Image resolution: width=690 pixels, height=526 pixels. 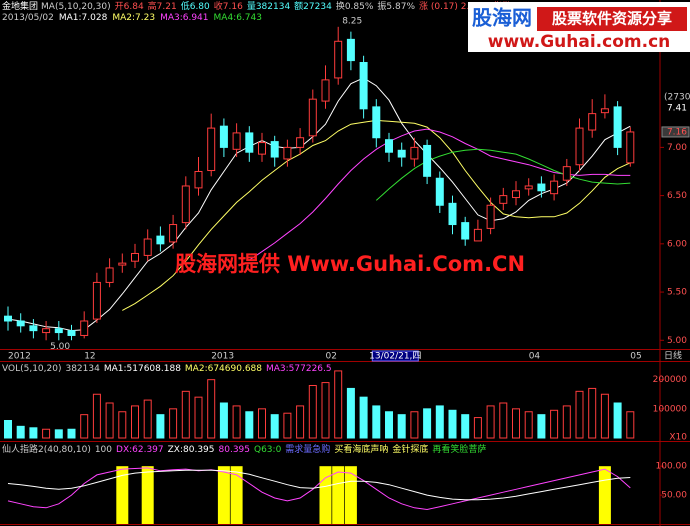 What do you see at coordinates (502, 18) in the screenshot?
I see `logo-brand: 股海网` at bounding box center [502, 18].